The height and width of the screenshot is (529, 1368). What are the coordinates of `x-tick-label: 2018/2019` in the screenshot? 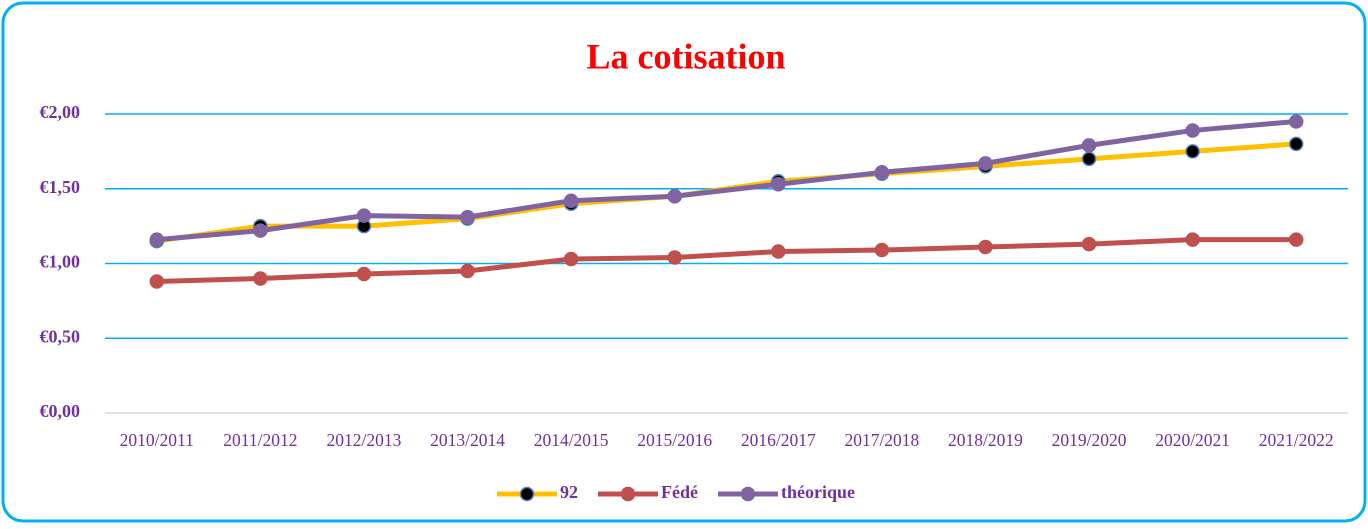 It's located at (985, 440).